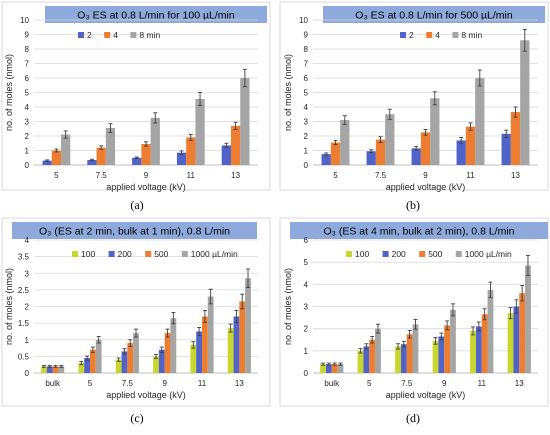 This screenshot has height=435, width=550. Describe the element at coordinates (306, 64) in the screenshot. I see `y-tick-label: 7` at that location.